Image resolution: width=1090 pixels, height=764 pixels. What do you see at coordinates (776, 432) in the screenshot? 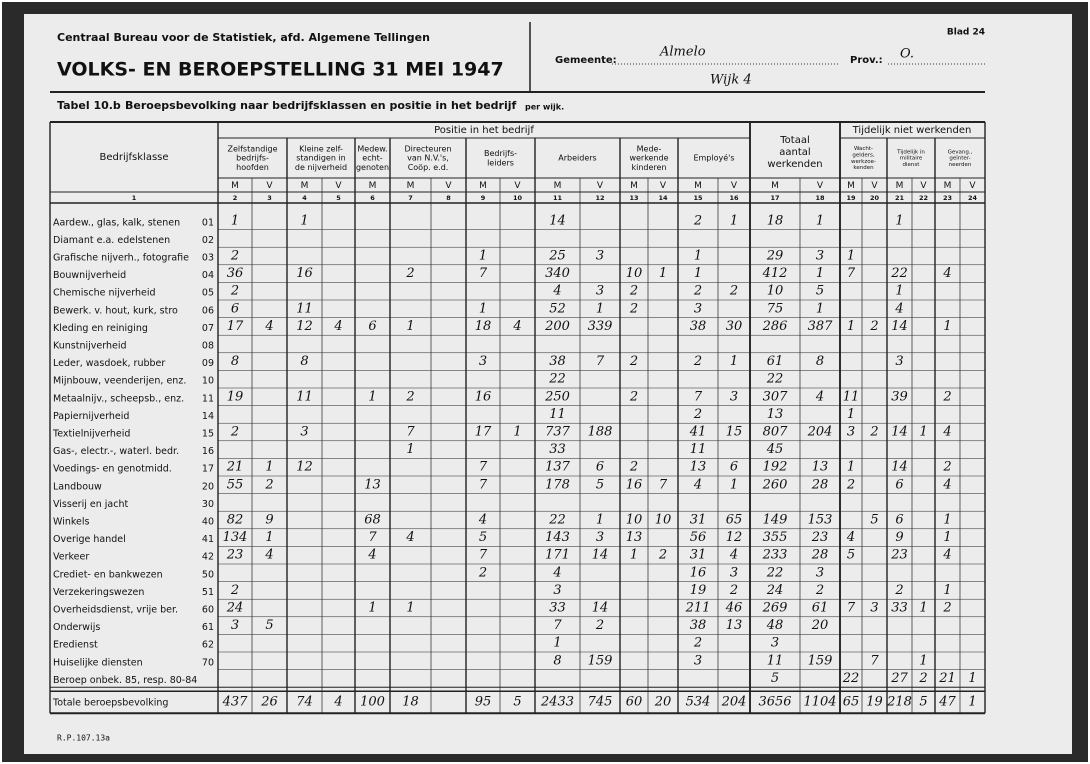
I see `cell: 807` at bounding box center [776, 432].